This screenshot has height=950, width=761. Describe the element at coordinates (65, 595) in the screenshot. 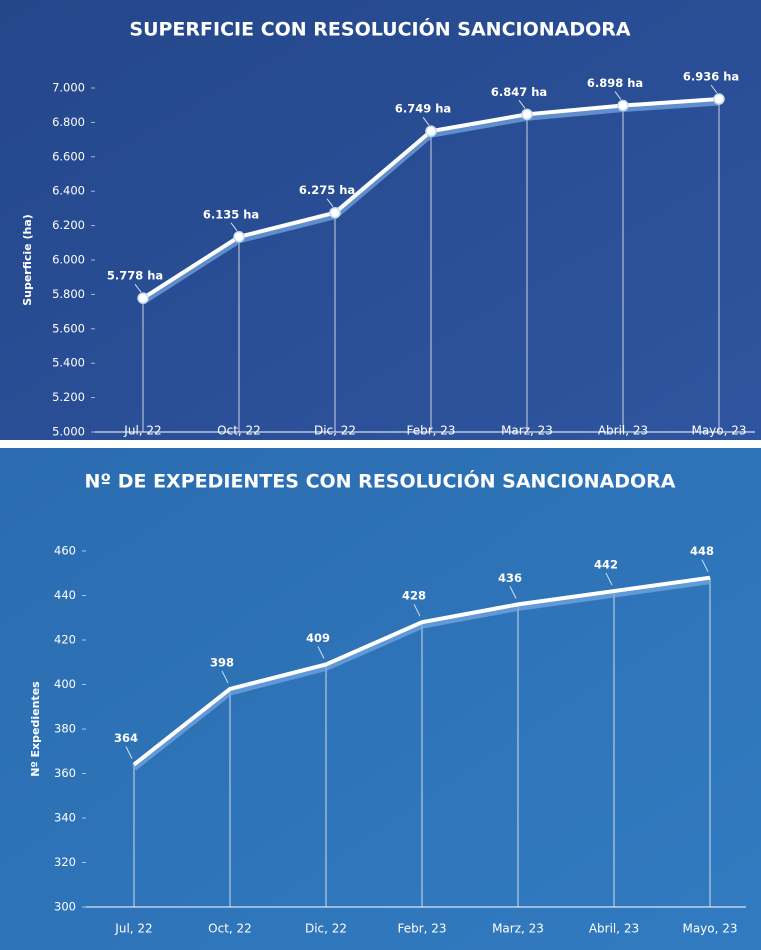

I see `y-tick-label: 440` at that location.